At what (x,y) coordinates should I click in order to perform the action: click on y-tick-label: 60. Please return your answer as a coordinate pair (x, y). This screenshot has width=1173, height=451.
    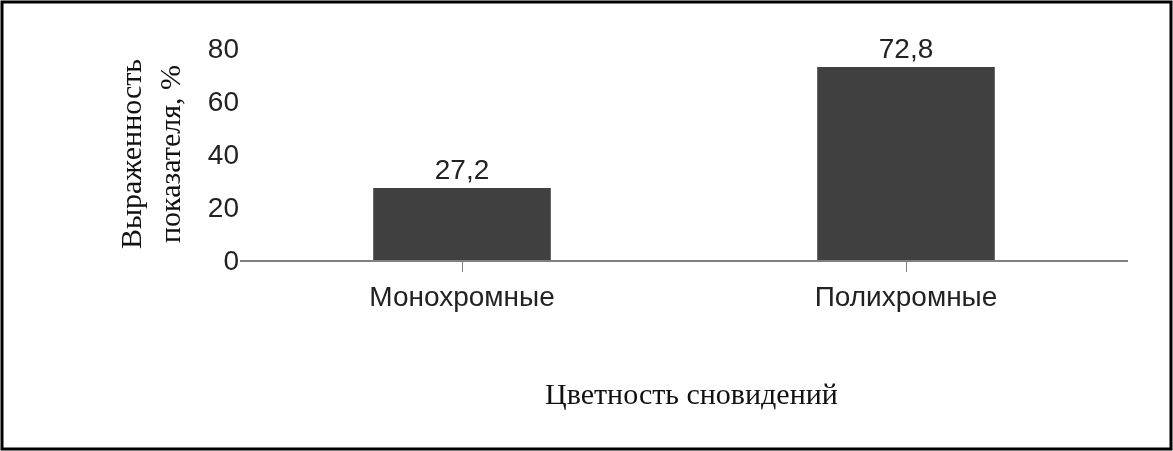
    Looking at the image, I should click on (223, 101).